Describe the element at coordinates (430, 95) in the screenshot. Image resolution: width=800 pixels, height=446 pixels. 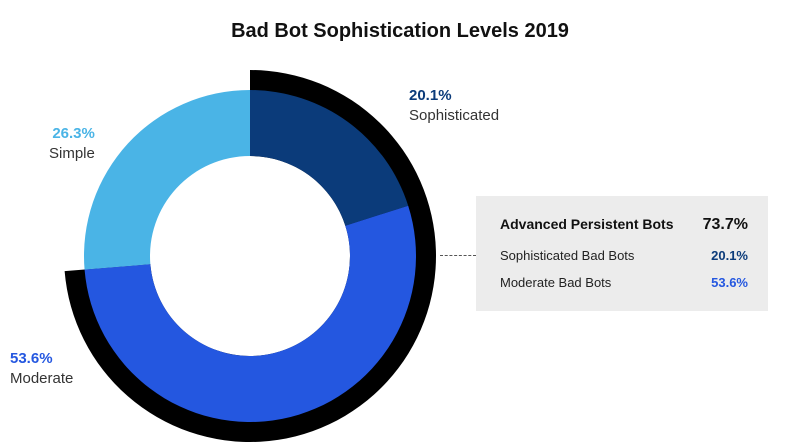
I see `sophisticated-percent: 20.1%` at that location.